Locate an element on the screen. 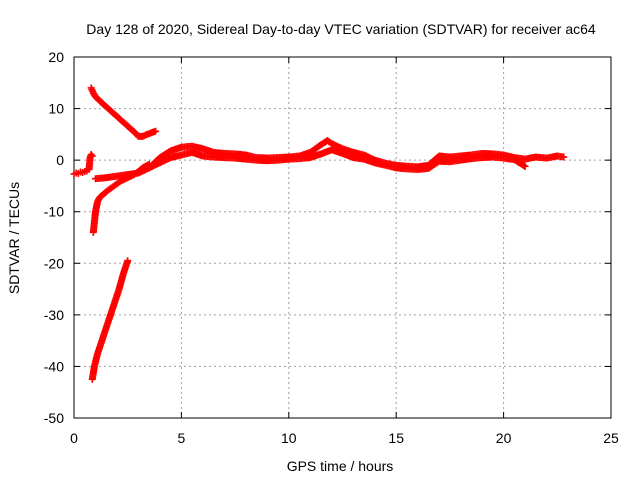  x-tick-label: 15 is located at coordinates (396, 438).